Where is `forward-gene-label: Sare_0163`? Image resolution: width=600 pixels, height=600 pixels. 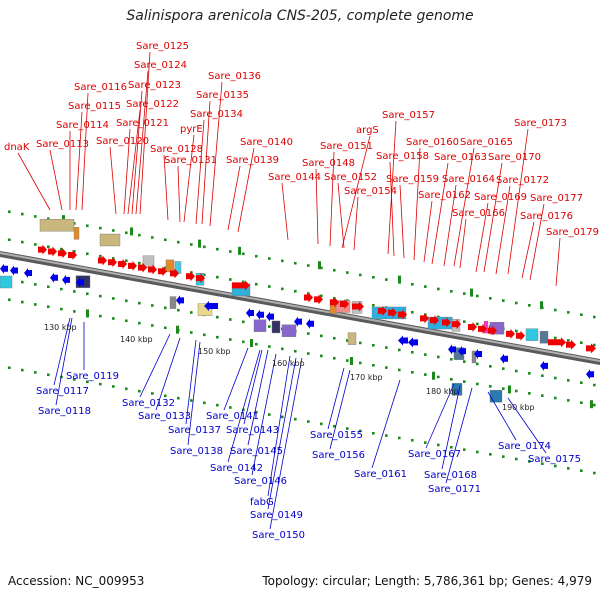 forward-gene-label: Sare_0163 is located at coordinates (460, 157).